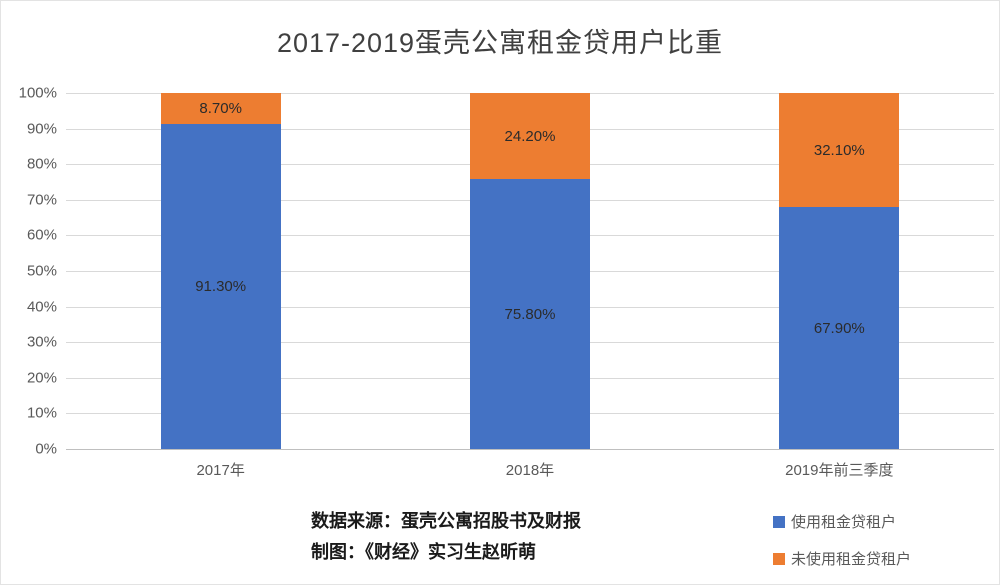  I want to click on x-axis: 2017年 2018年 2019年前三季度, so click(530, 469).